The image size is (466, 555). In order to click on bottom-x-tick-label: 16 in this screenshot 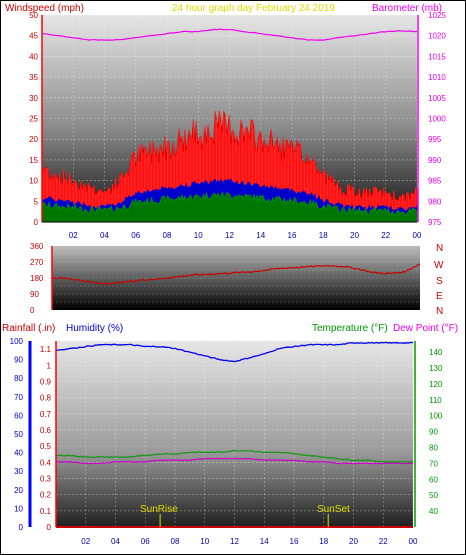, I will do `click(294, 541)`.